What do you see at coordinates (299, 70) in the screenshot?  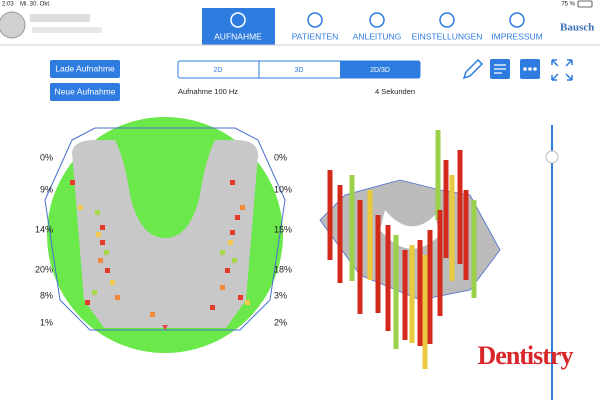 I see `segment-3d: 3D` at bounding box center [299, 70].